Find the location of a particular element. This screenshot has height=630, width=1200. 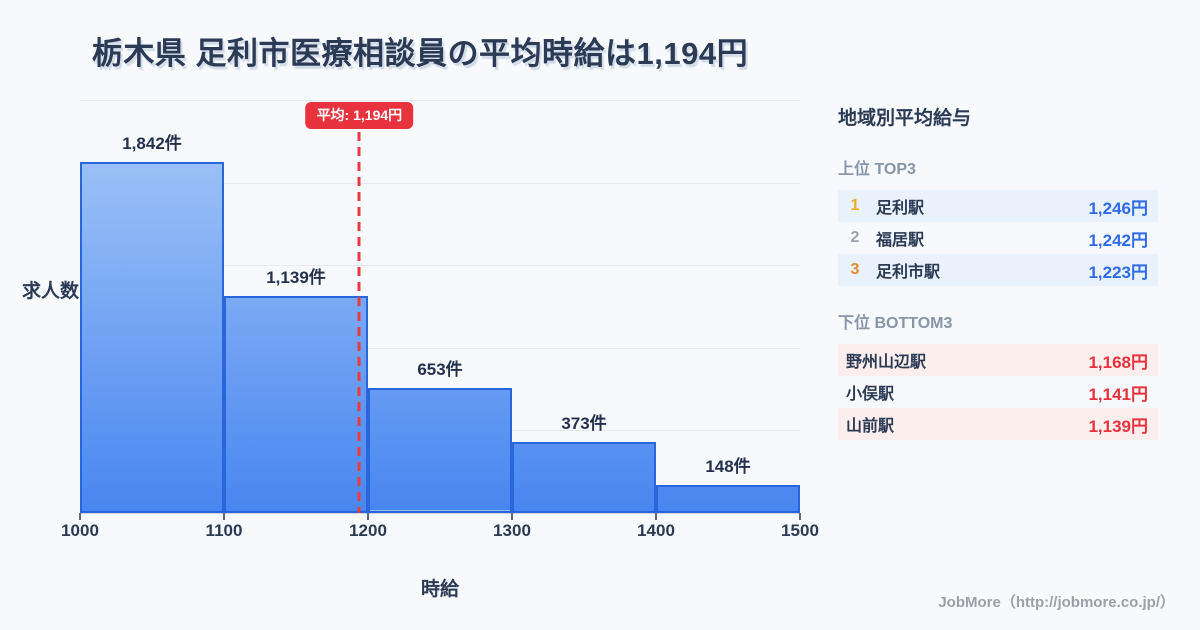

y-axis-title: 求人数 is located at coordinates (51, 291).